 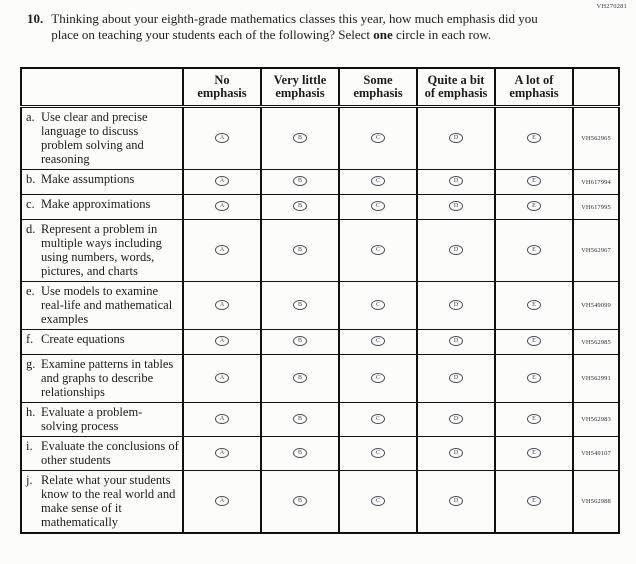 I want to click on table-row-c: c. Make approximations A B C D E VH617995, so click(x=320, y=207).